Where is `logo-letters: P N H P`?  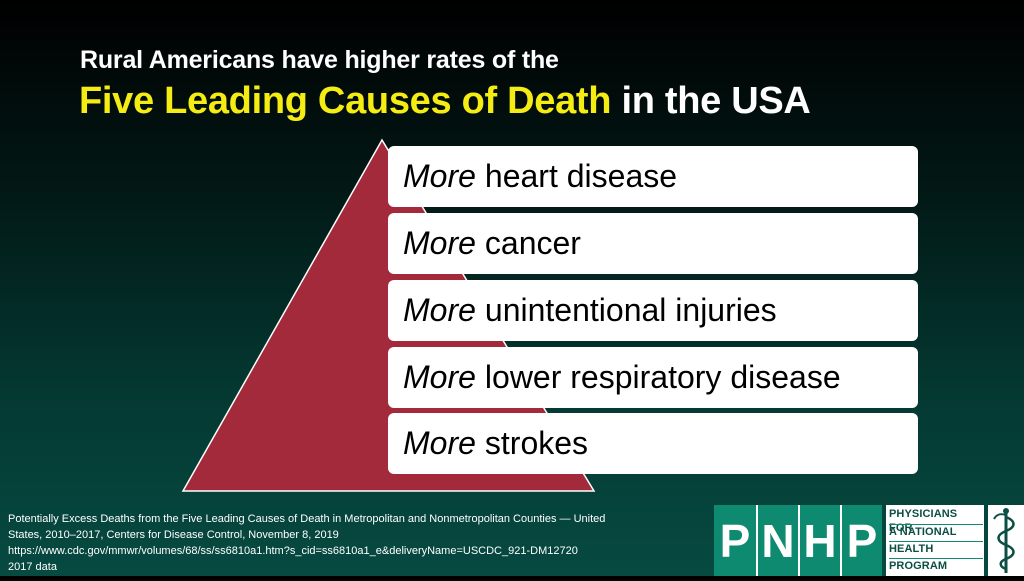
logo-letters: P N H P is located at coordinates (798, 540).